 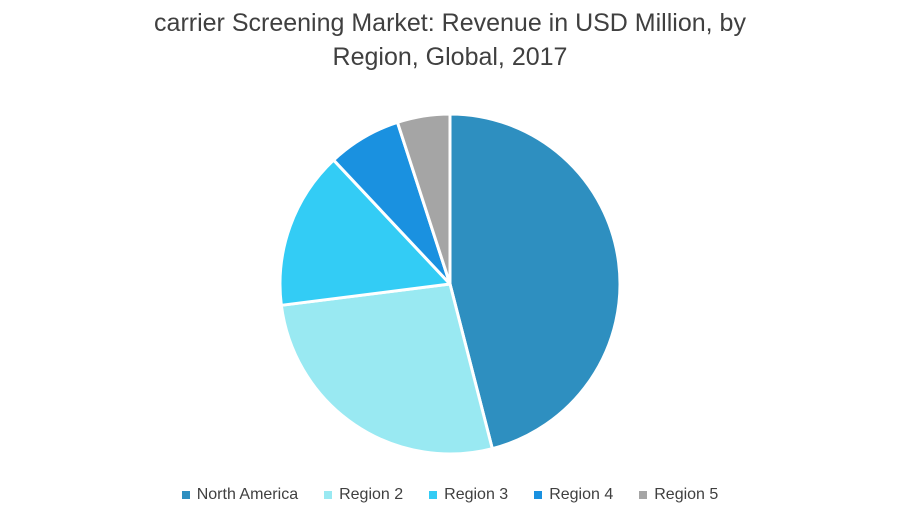 I want to click on chart-title-line-2: Region, Global, 2017, so click(x=450, y=57).